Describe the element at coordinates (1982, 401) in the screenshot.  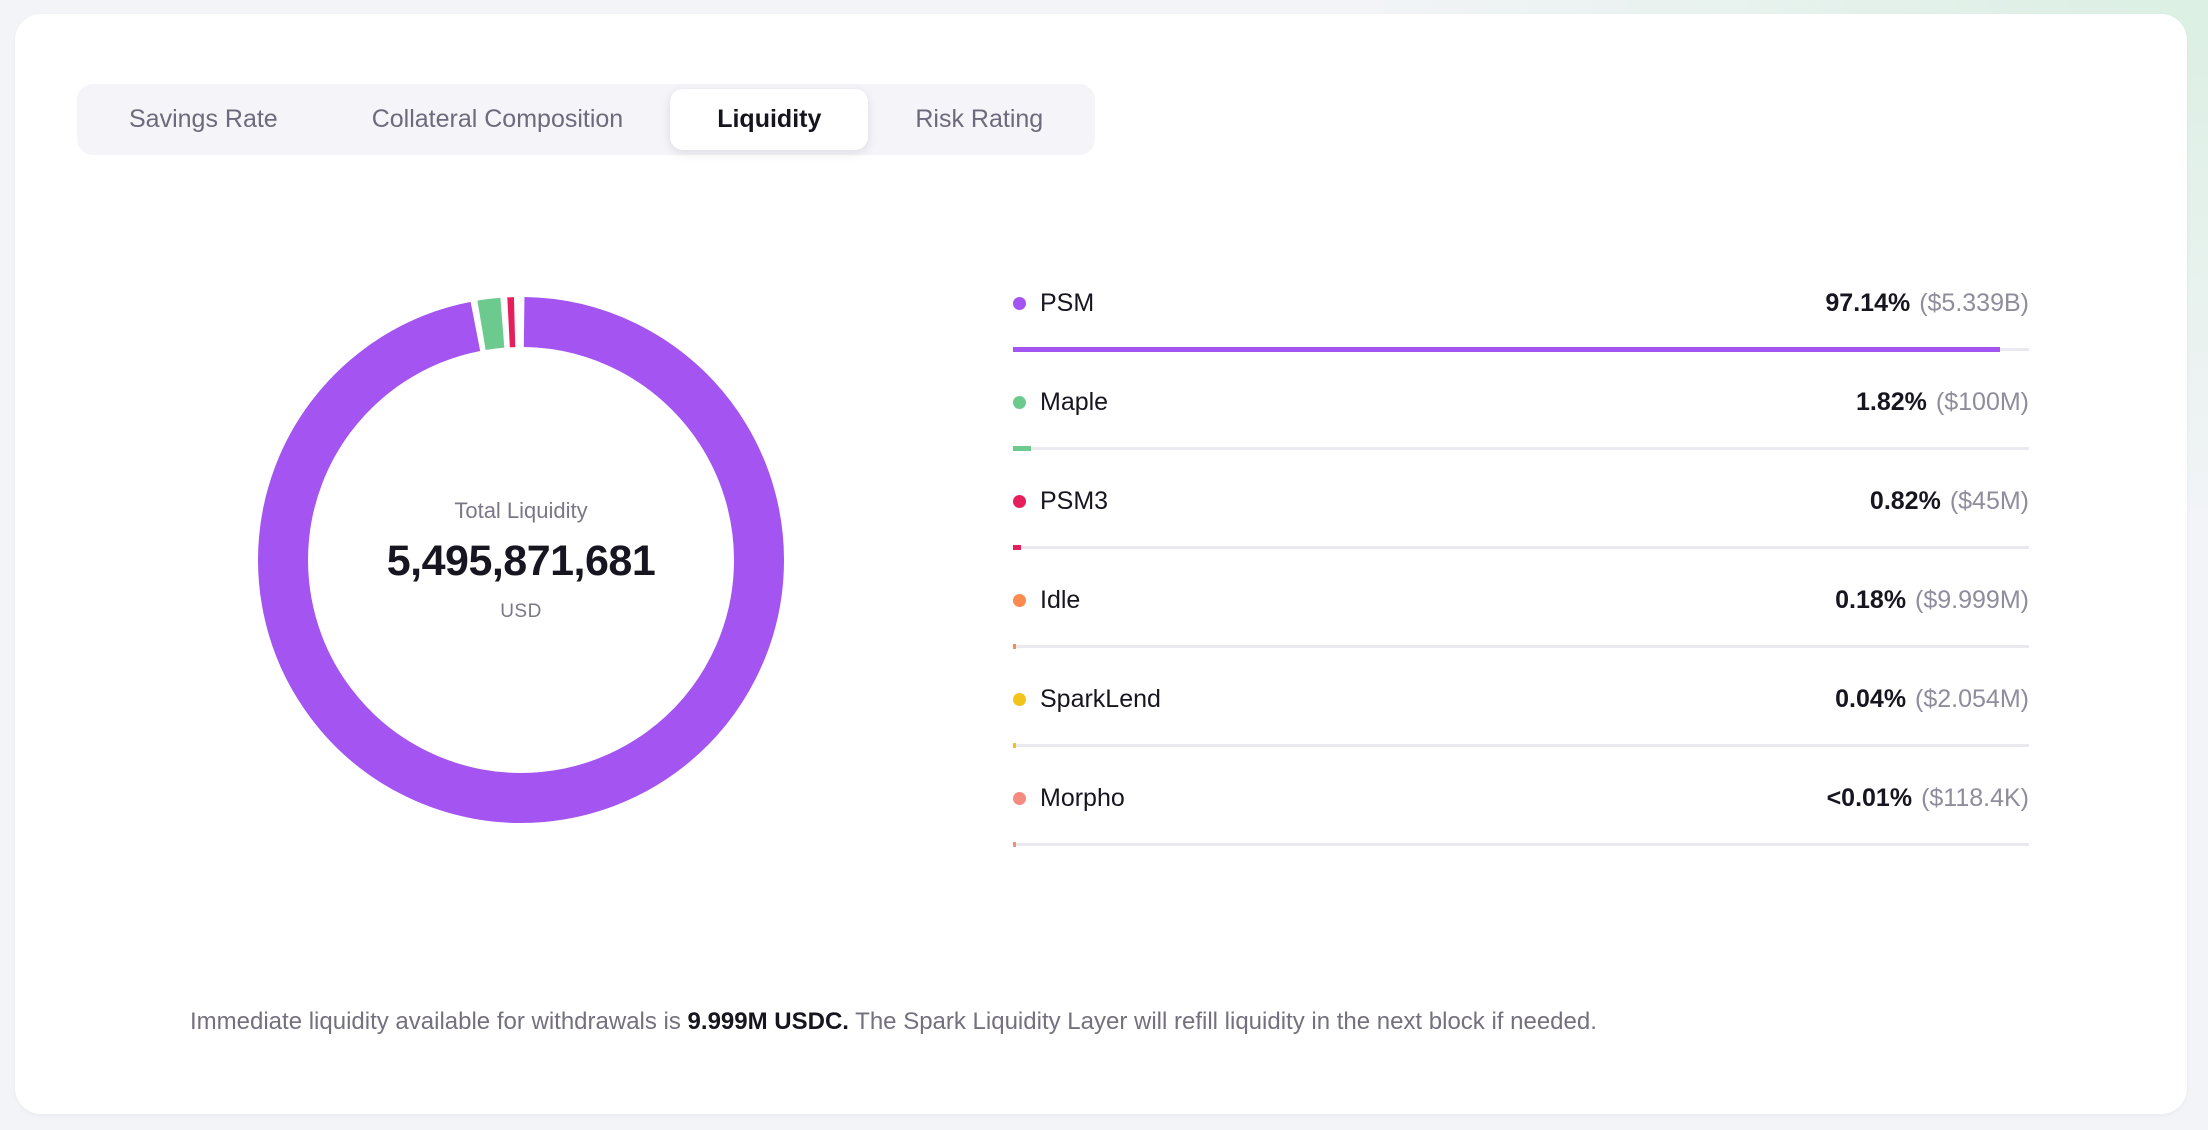
I see `legend-amount: ($100M)` at that location.